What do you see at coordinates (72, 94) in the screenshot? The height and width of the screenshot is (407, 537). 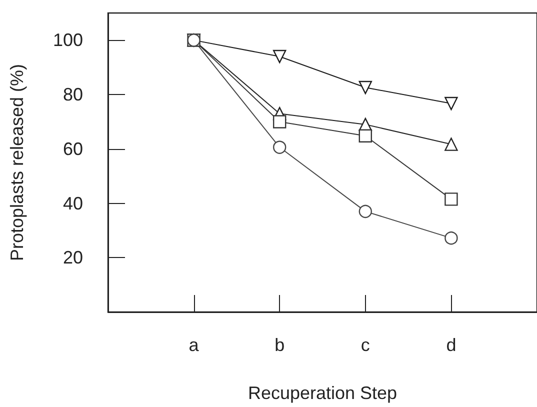 I see `y-tick-label: 80` at bounding box center [72, 94].